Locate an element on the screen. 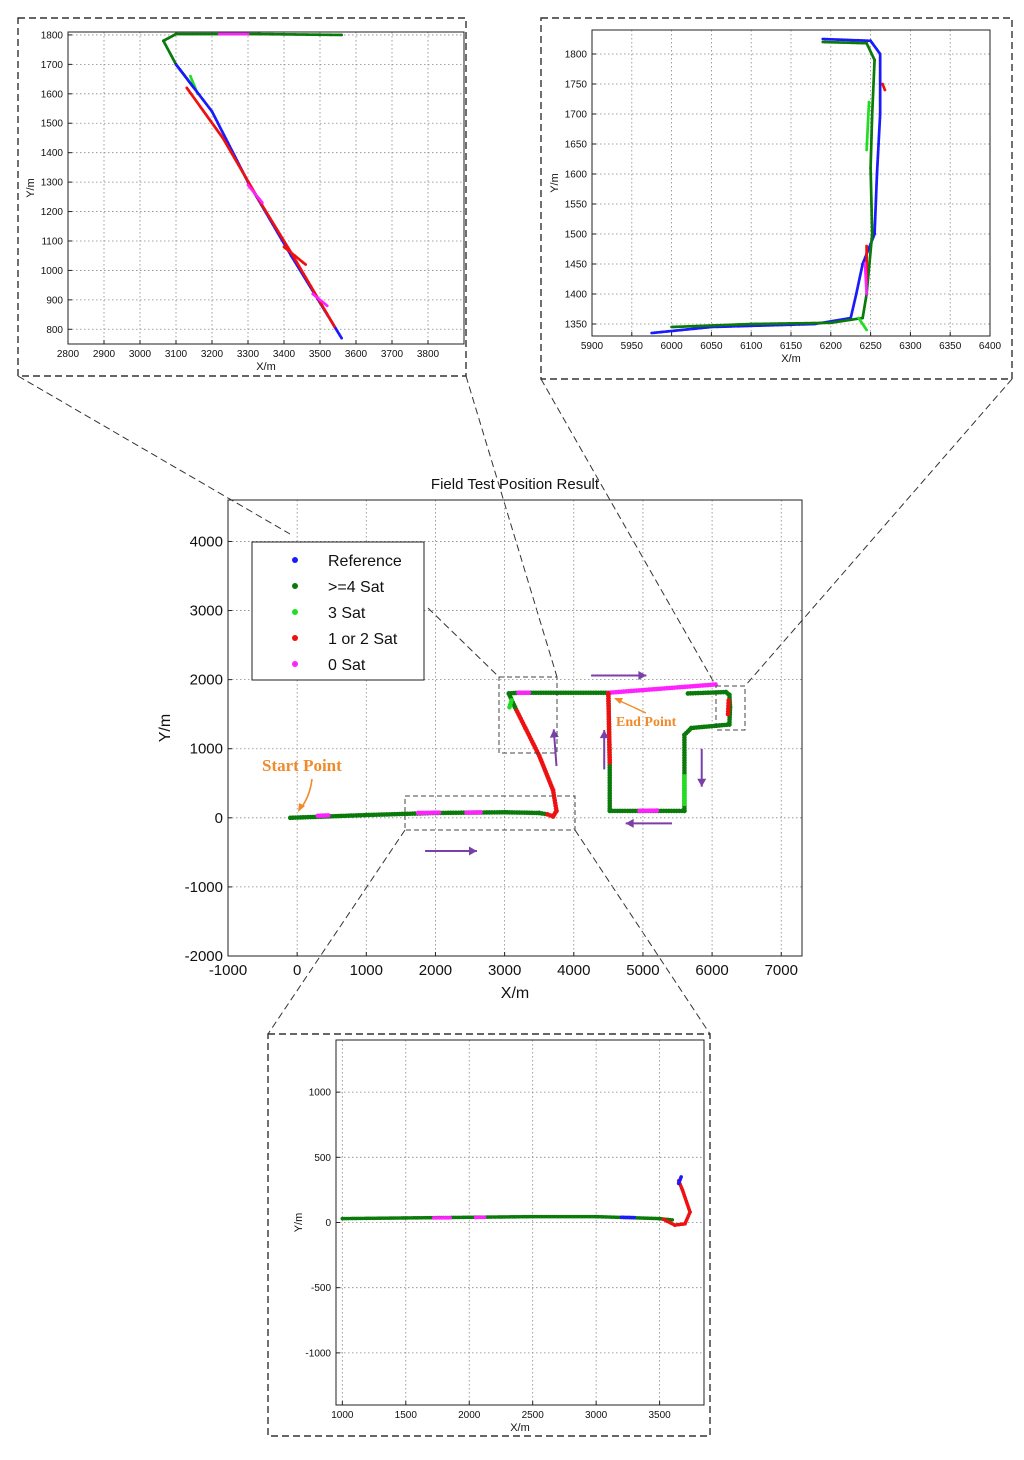 This screenshot has height=1460, width=1024. y-tick-label: 1700 is located at coordinates (52, 65).